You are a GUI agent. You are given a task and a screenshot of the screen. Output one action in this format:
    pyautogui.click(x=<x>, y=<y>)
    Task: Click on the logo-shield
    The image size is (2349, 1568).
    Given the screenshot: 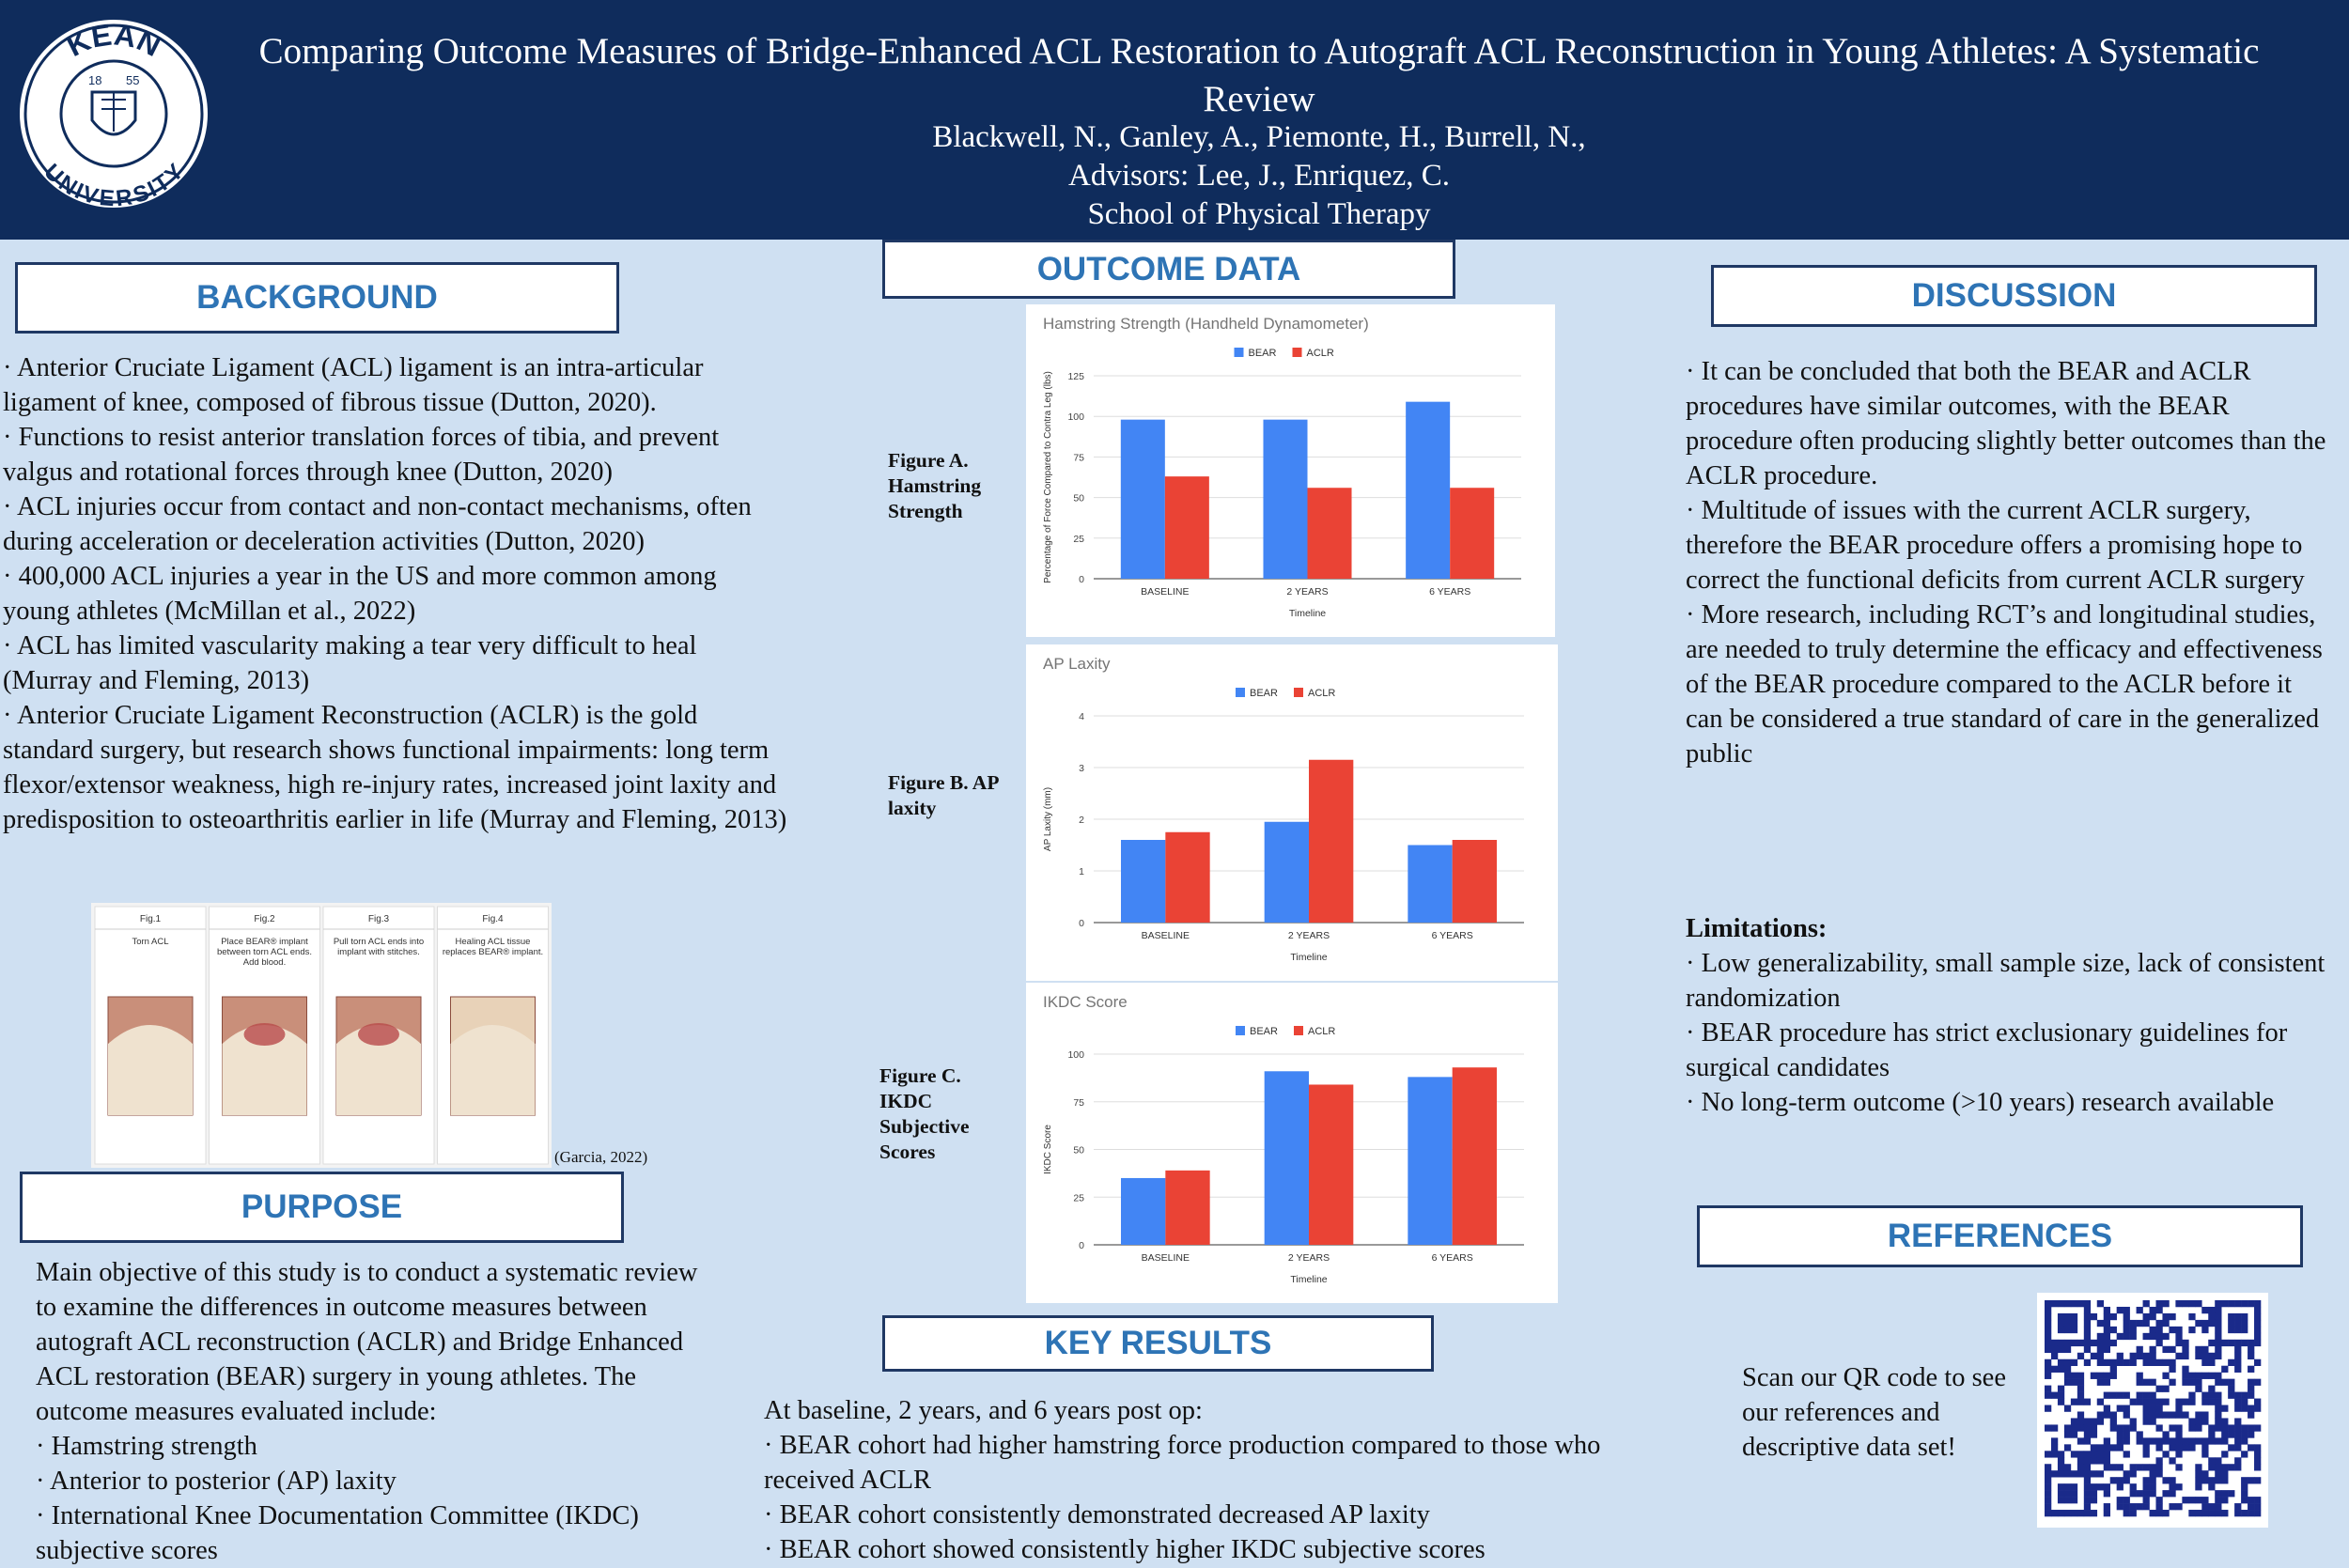 What is the action you would take?
    pyautogui.click(x=113, y=113)
    